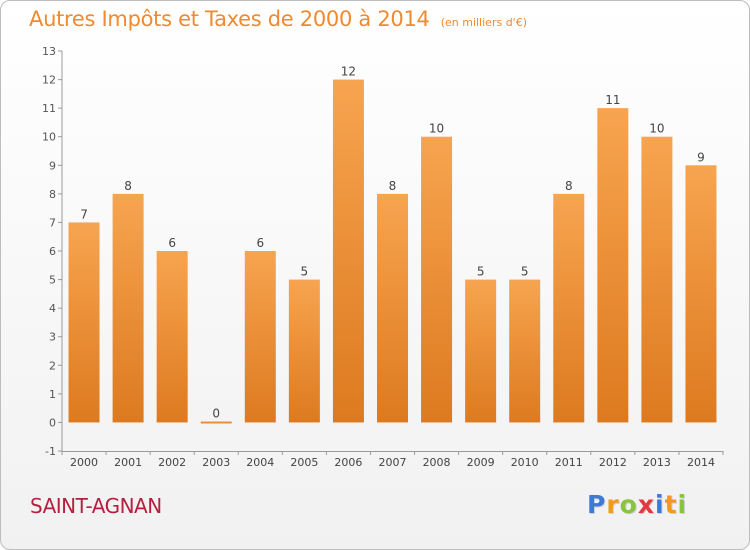 Image resolution: width=750 pixels, height=550 pixels. Describe the element at coordinates (613, 462) in the screenshot. I see `x-tick-label: 2012` at that location.